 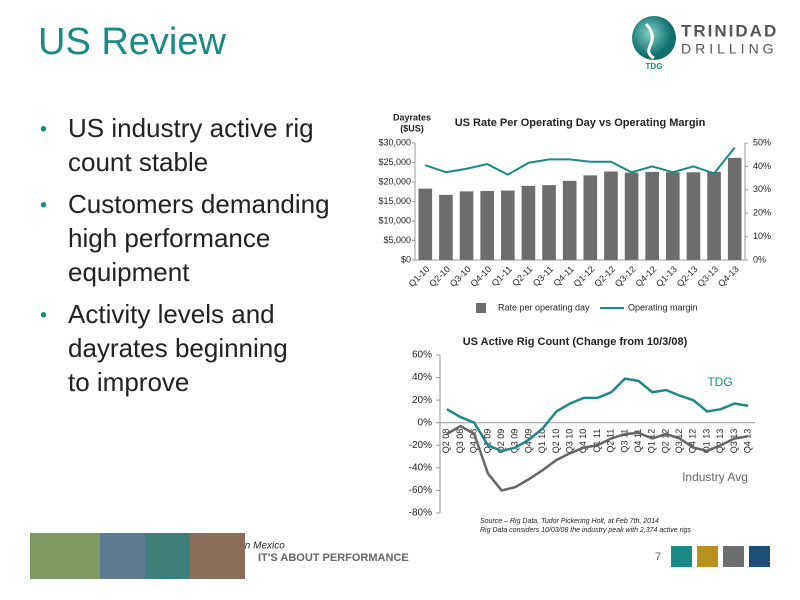 I want to click on x-tick-label: Q2-11, so click(x=522, y=276).